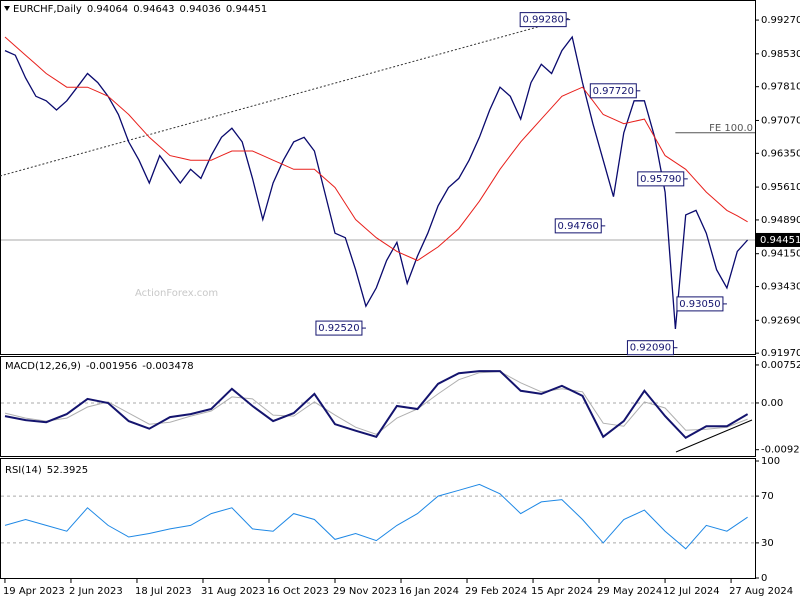 This screenshot has height=600, width=800. What do you see at coordinates (429, 591) in the screenshot?
I see `x-tick-label: 16 Jan 2024` at bounding box center [429, 591].